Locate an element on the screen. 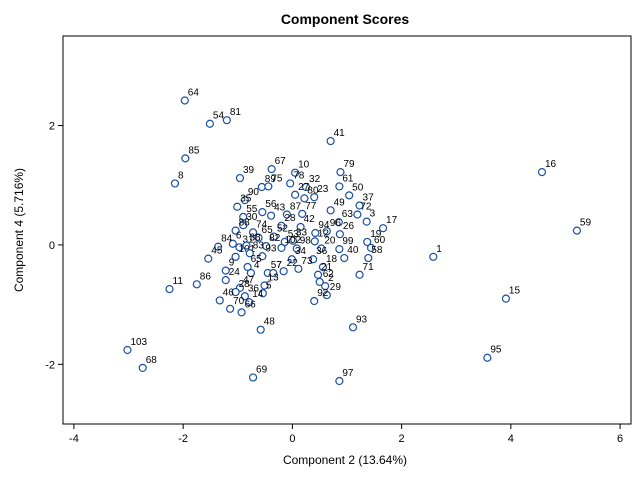 The image size is (640, 480). point-label: 13 is located at coordinates (274, 278).